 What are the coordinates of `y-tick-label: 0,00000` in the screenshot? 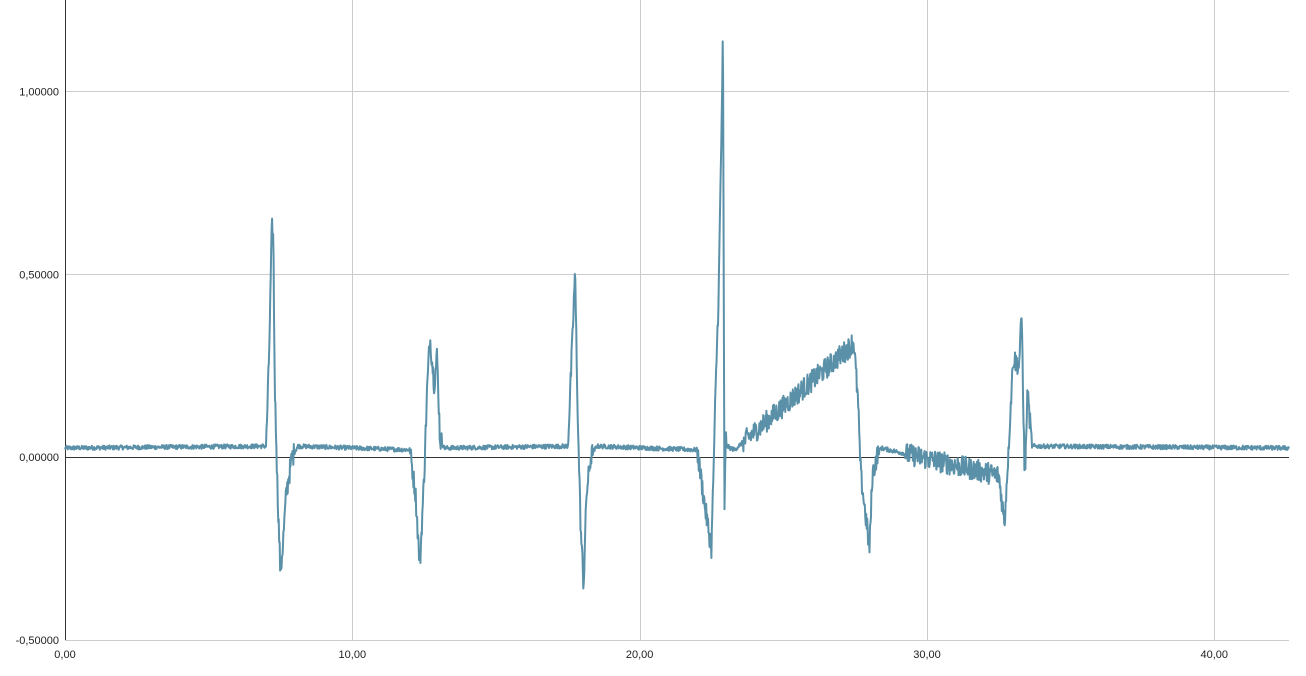 It's located at (39, 458).